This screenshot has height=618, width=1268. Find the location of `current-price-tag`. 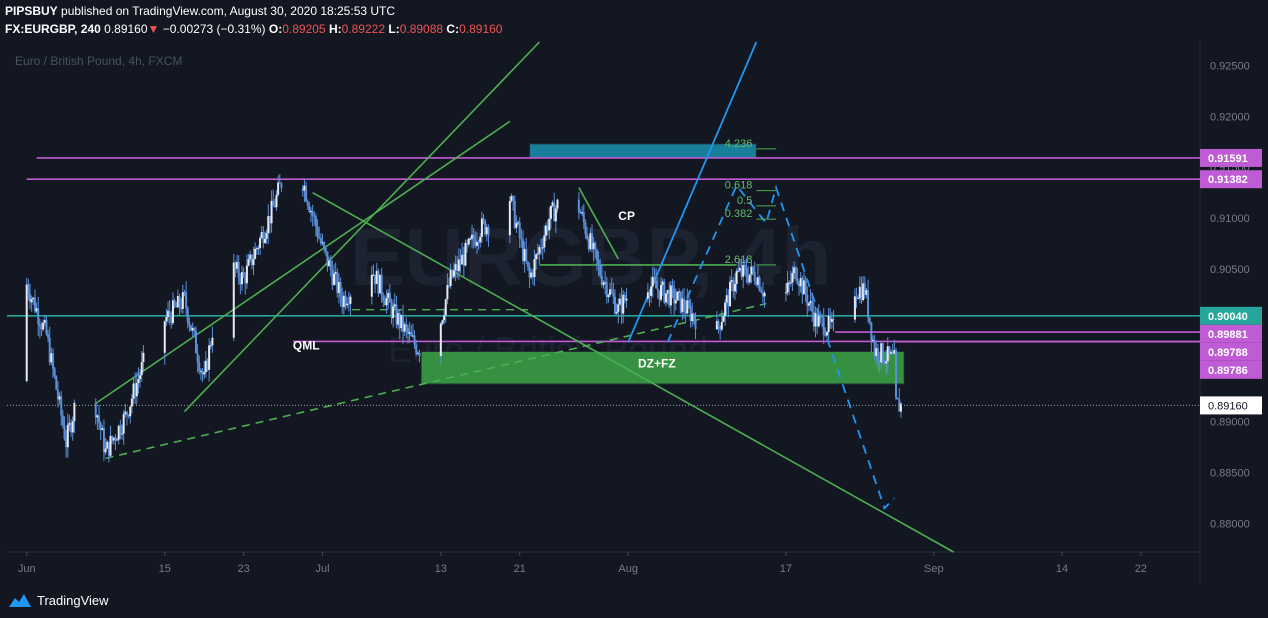

current-price-tag is located at coordinates (1231, 405).